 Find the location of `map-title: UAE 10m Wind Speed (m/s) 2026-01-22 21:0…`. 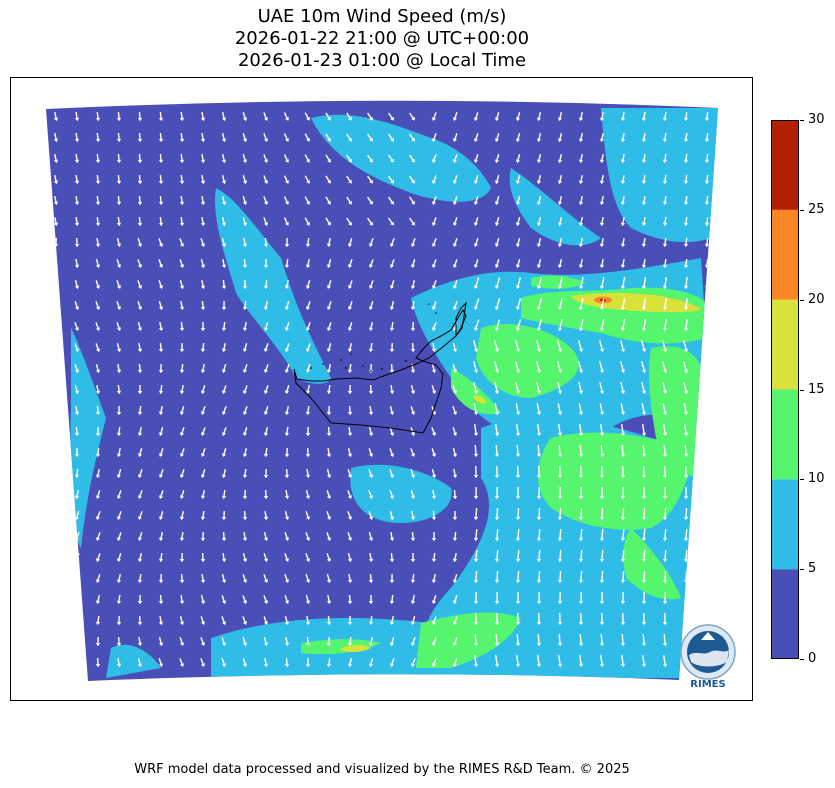

map-title: UAE 10m Wind Speed (m/s) 2026-01-22 21:0… is located at coordinates (382, 39).